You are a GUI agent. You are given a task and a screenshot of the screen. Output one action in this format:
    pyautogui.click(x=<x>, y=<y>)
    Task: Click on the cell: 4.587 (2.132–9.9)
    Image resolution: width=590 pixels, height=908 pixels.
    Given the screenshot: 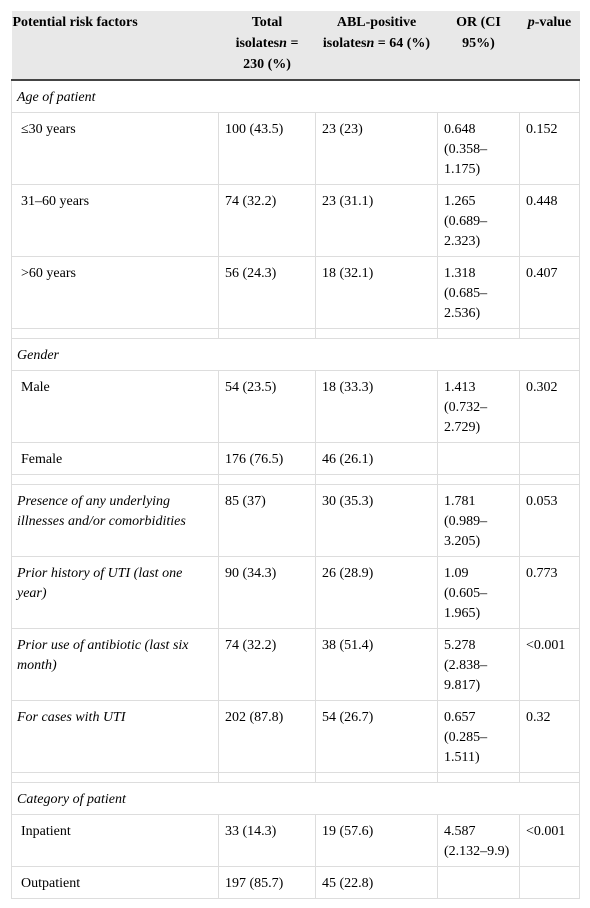 What is the action you would take?
    pyautogui.click(x=478, y=840)
    